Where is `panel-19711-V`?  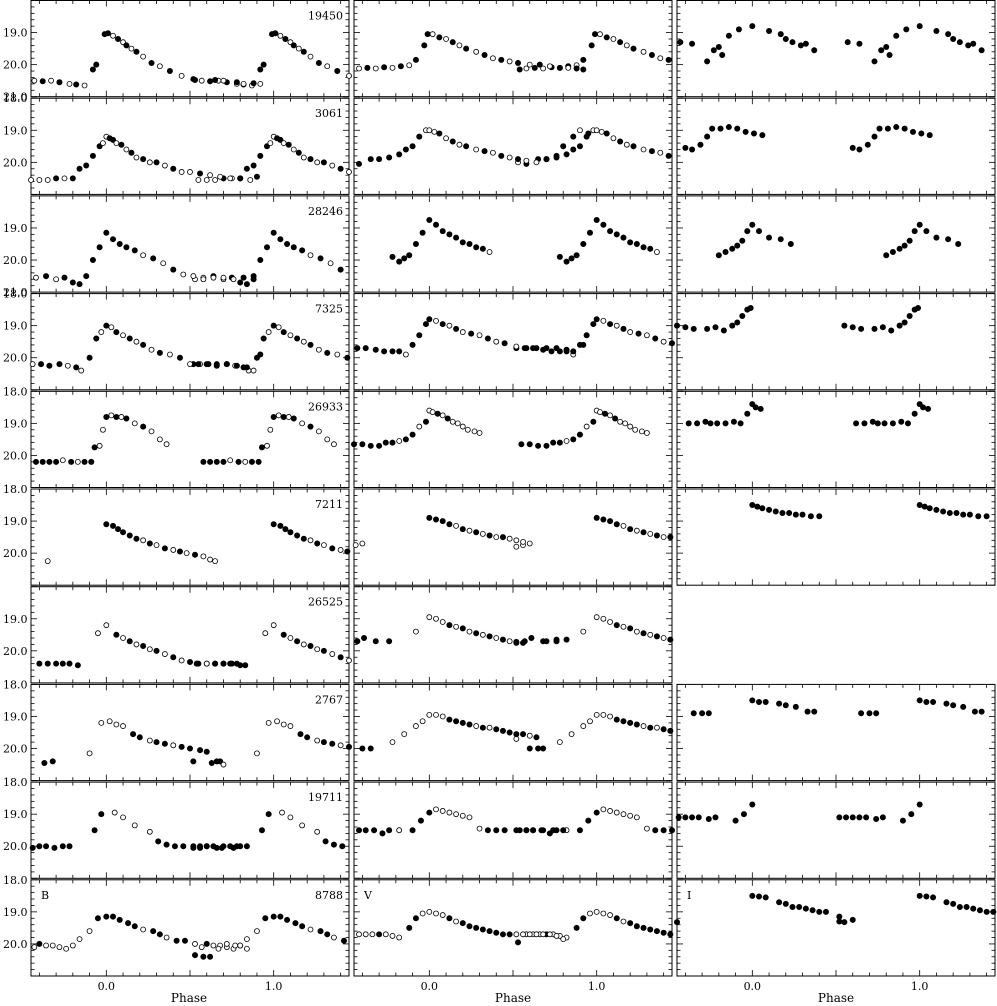 panel-19711-V is located at coordinates (514, 830).